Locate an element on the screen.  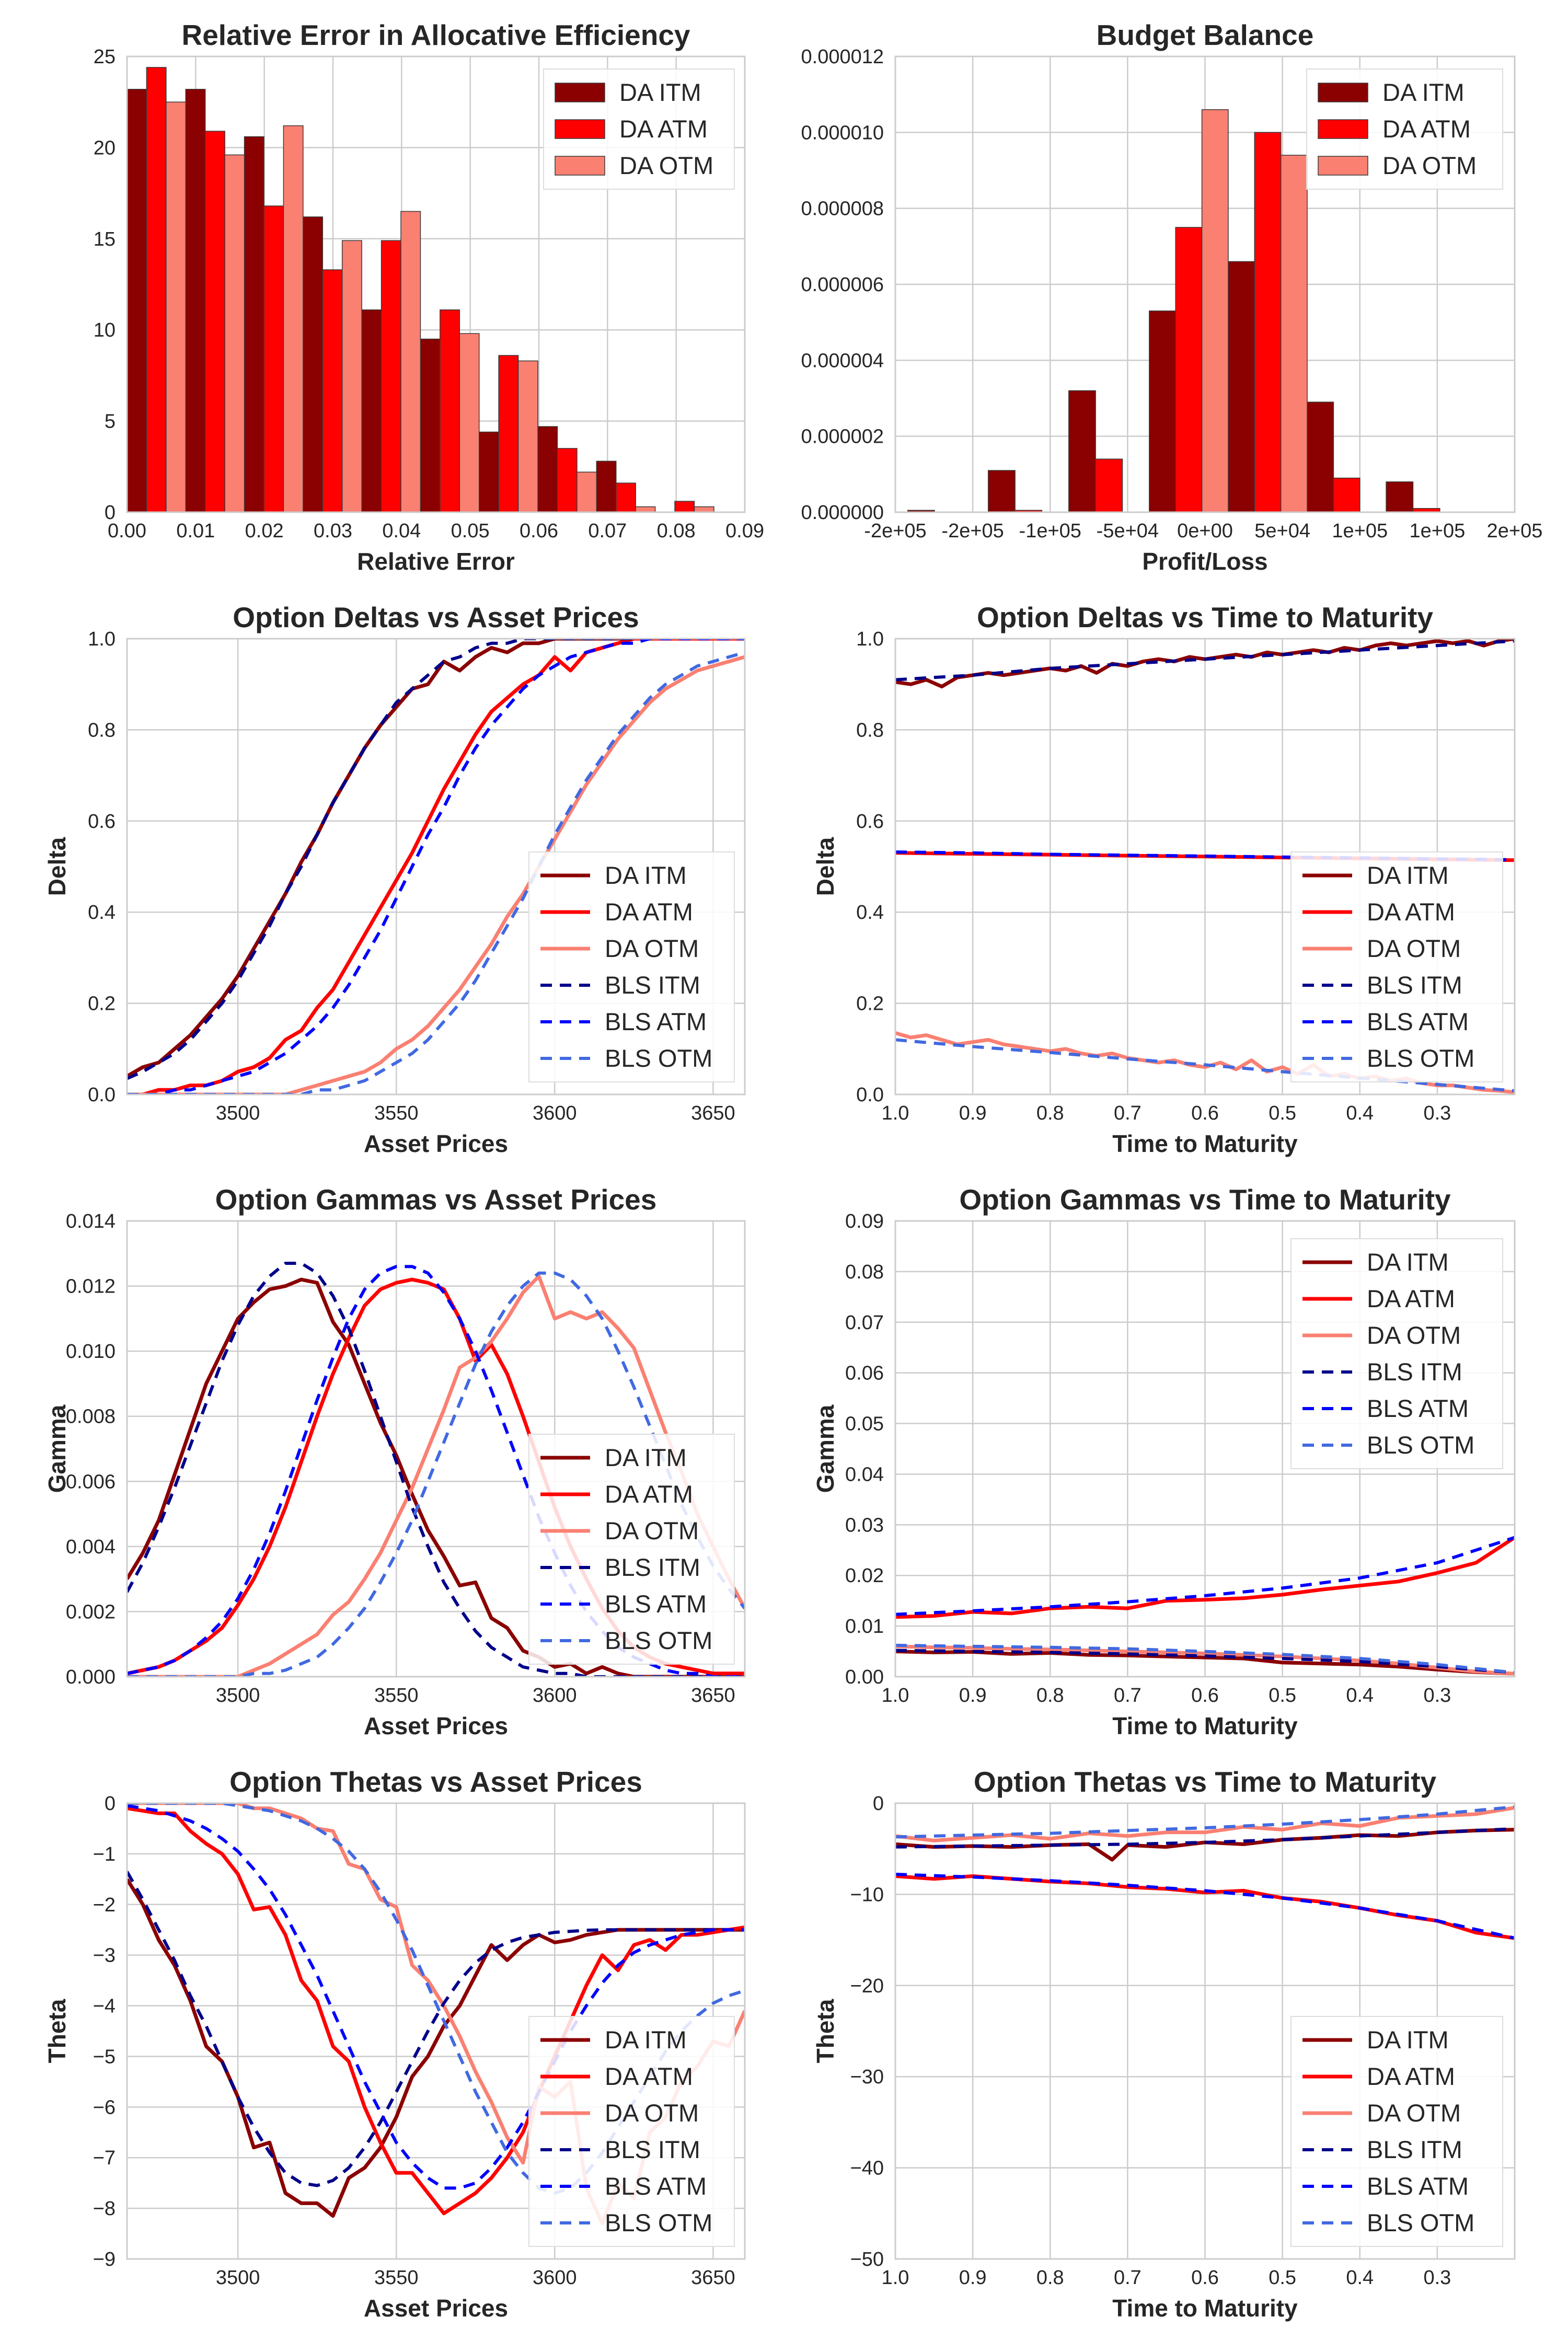
y-tick-label: −20 is located at coordinates (867, 1986).